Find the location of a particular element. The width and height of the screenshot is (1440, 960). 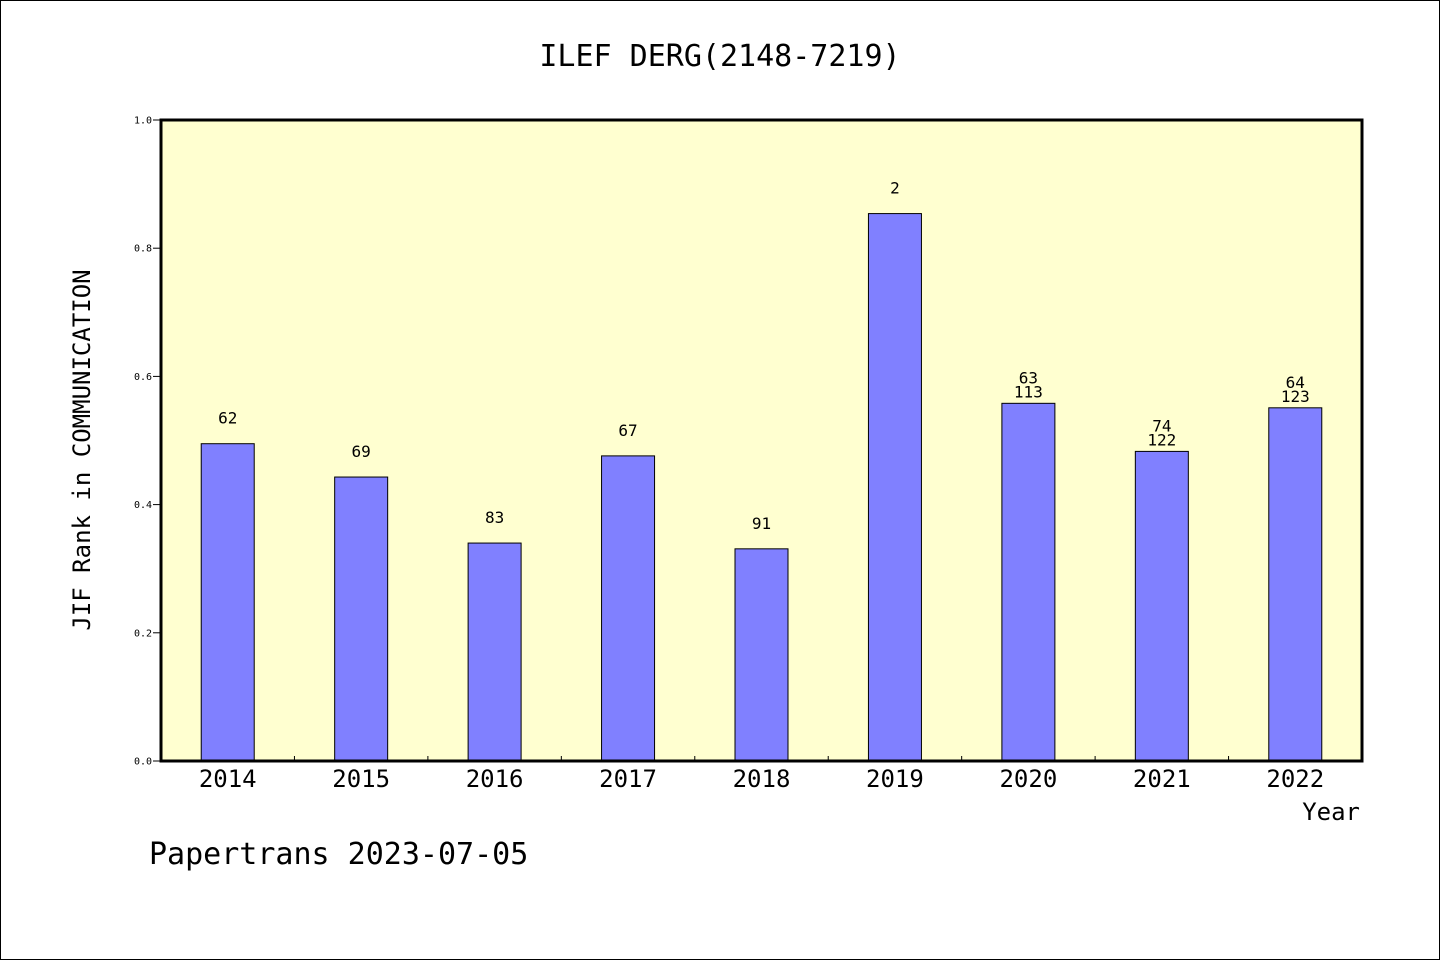

x-tick-label: 2022 is located at coordinates (1295, 779).